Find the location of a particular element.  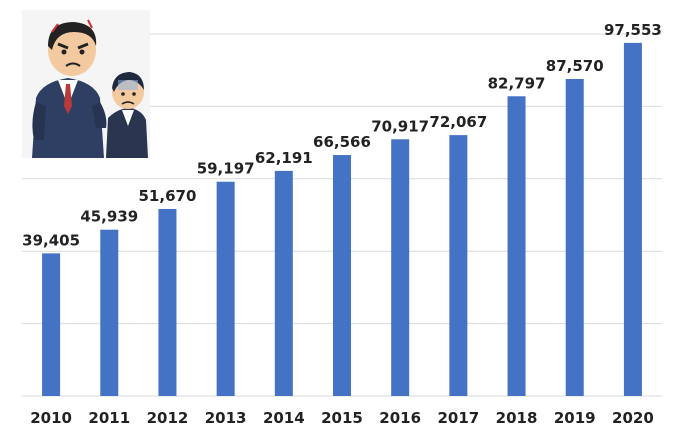

data-label-2019: 87,570 is located at coordinates (575, 66).